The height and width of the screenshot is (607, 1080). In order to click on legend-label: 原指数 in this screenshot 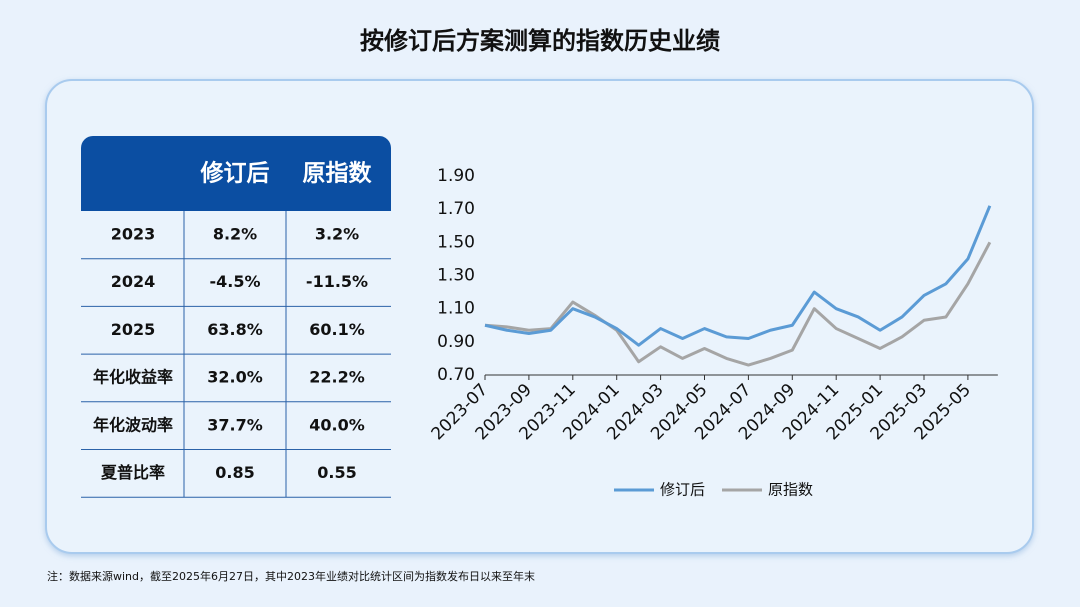, I will do `click(790, 490)`.